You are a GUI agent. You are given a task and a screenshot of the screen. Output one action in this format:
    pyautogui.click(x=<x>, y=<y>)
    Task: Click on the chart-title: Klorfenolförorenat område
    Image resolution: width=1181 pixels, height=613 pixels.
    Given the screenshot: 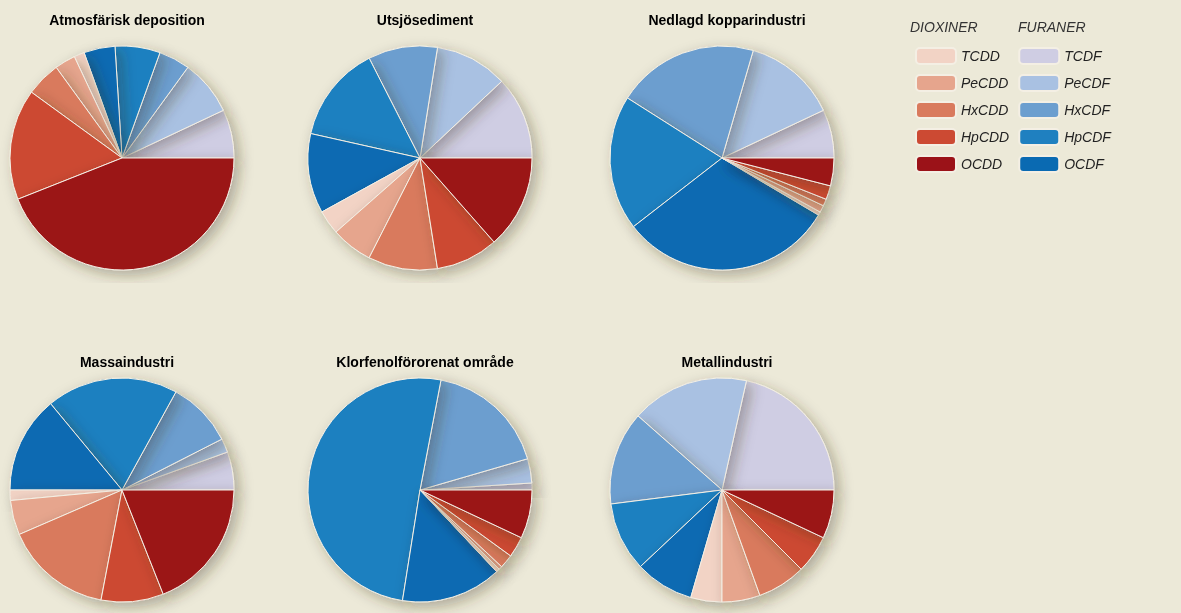 What is the action you would take?
    pyautogui.click(x=425, y=362)
    